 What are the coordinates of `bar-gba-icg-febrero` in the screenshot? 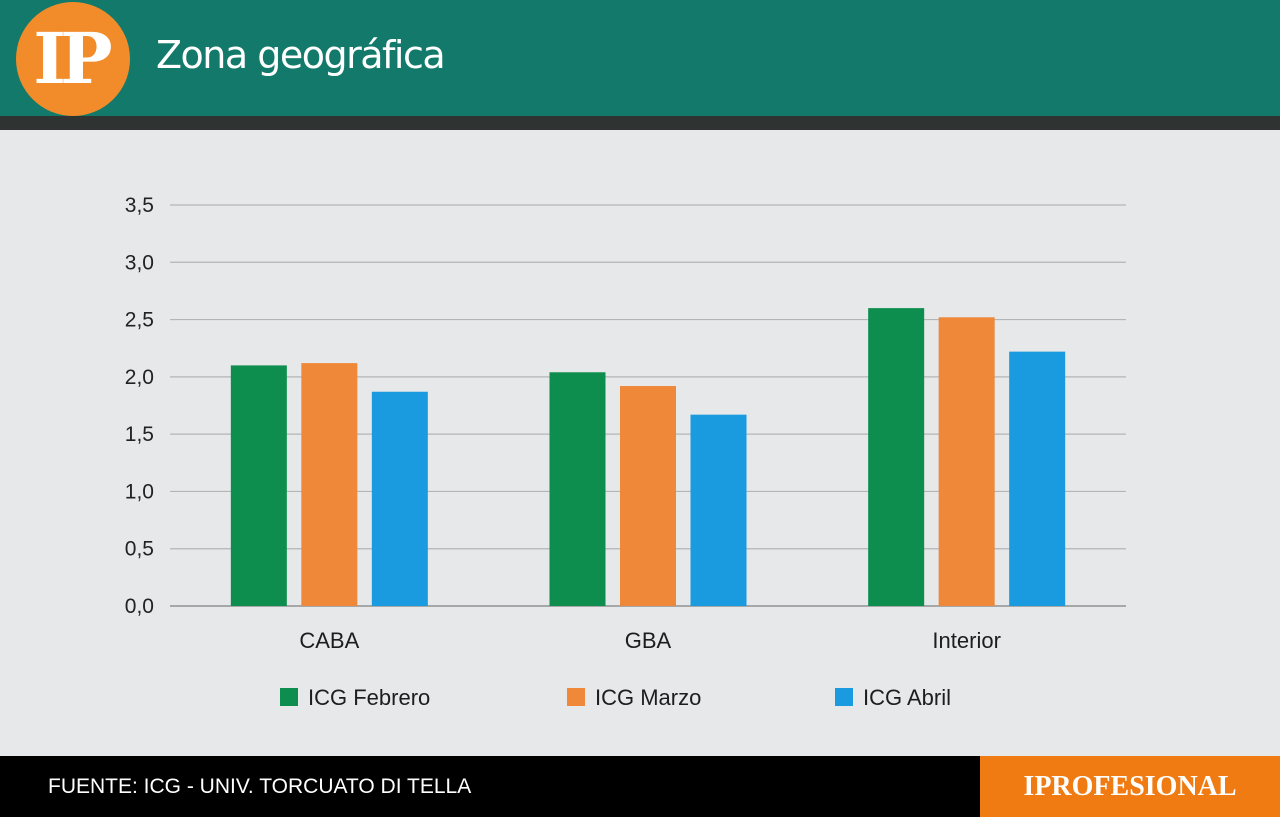 It's located at (577, 489).